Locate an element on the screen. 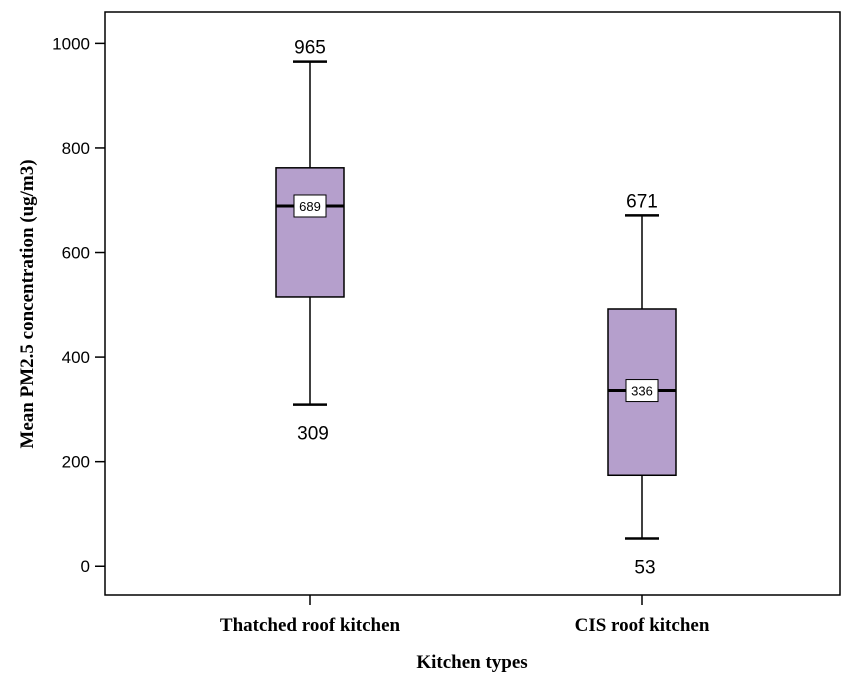 Image resolution: width=851 pixels, height=683 pixels. y-axis-title: Mean PM2.5 concentration (ug/m3) is located at coordinates (27, 303).